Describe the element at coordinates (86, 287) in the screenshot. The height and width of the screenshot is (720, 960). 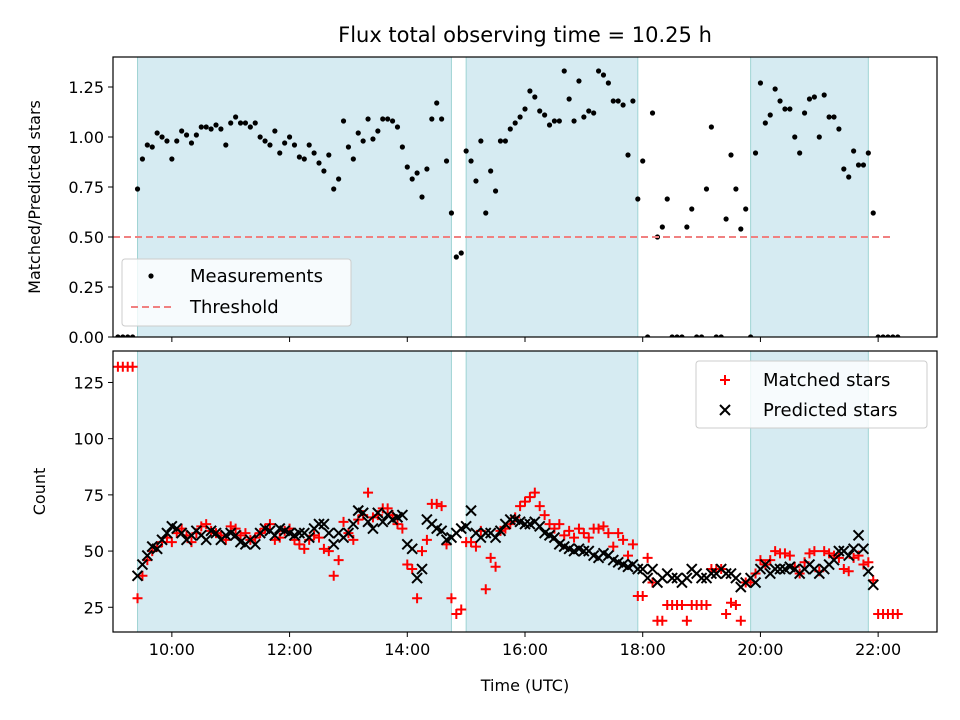
I see `y-tick-label: 0.25` at that location.